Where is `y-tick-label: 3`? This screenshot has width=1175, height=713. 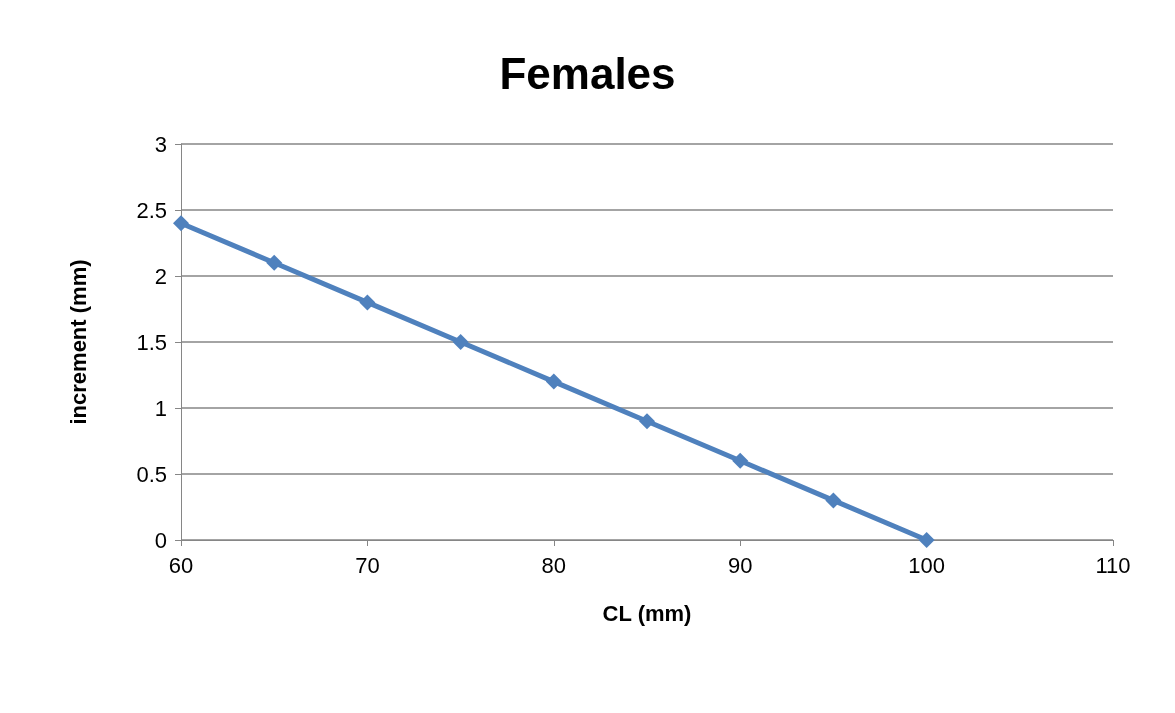 y-tick-label: 3 is located at coordinates (160, 144).